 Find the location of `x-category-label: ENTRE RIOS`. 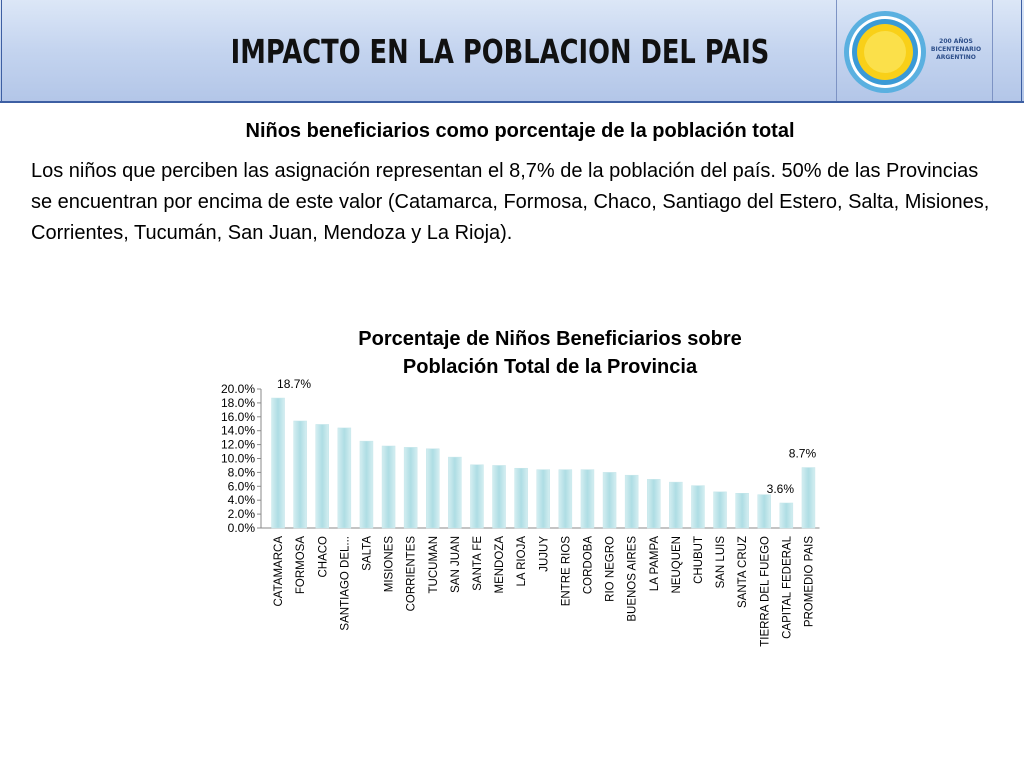

x-category-label: ENTRE RIOS is located at coordinates (566, 571).